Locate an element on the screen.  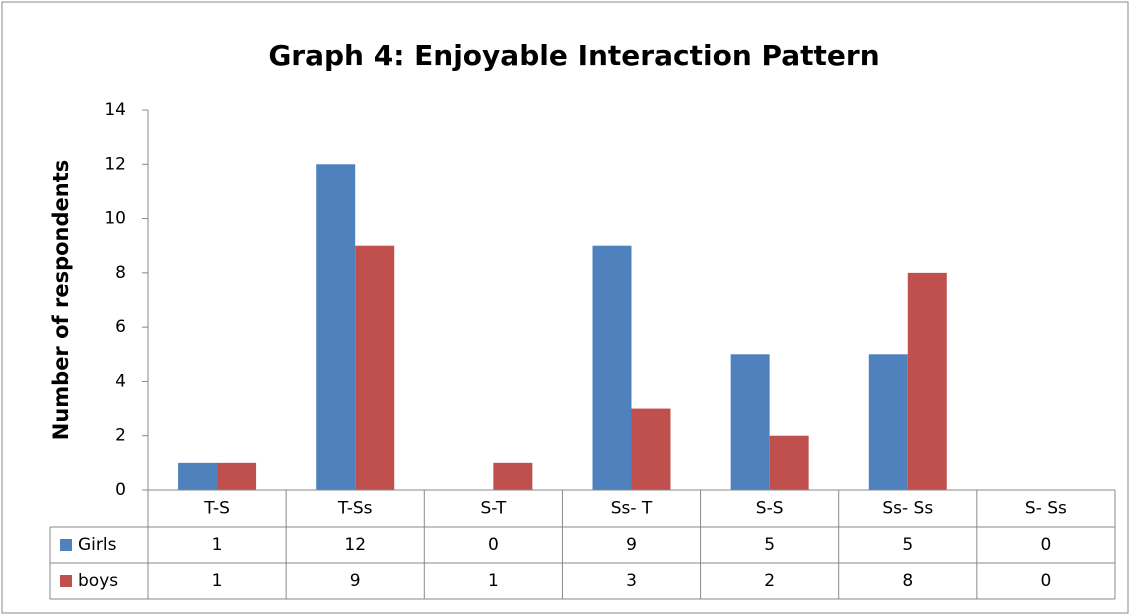
y-tick-label: 2 is located at coordinates (120, 436).